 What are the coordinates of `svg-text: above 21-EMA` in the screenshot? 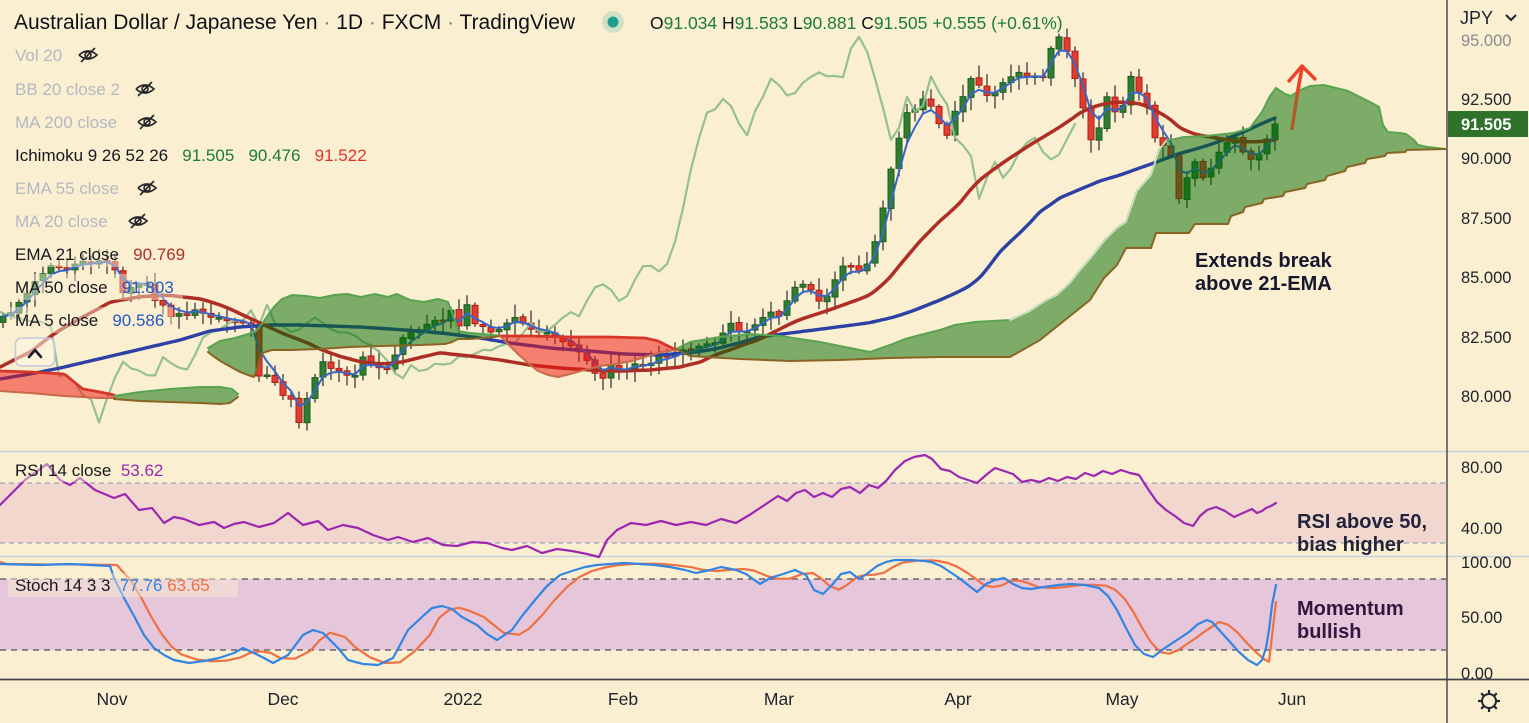 It's located at (1263, 284).